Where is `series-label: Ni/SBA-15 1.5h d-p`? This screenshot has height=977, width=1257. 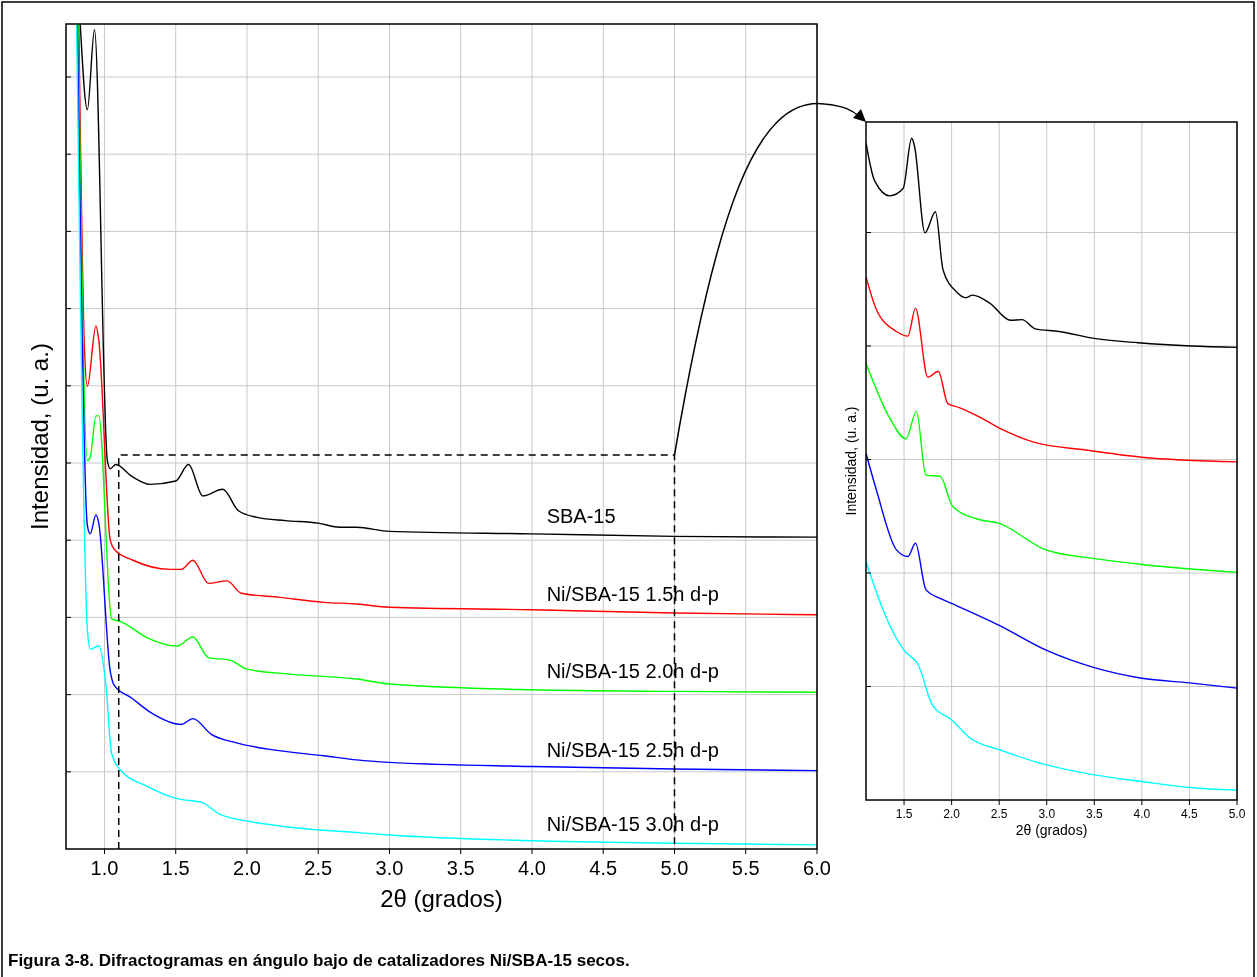 series-label: Ni/SBA-15 1.5h d-p is located at coordinates (632, 593).